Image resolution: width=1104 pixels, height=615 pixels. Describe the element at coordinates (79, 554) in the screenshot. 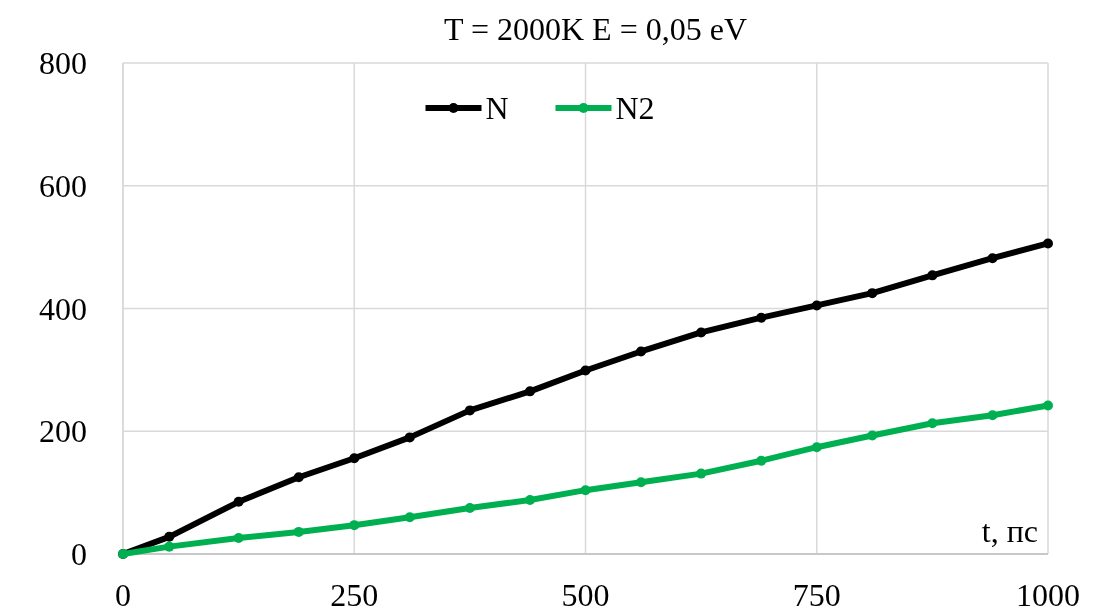

I see `y-tick-label: 0` at that location.